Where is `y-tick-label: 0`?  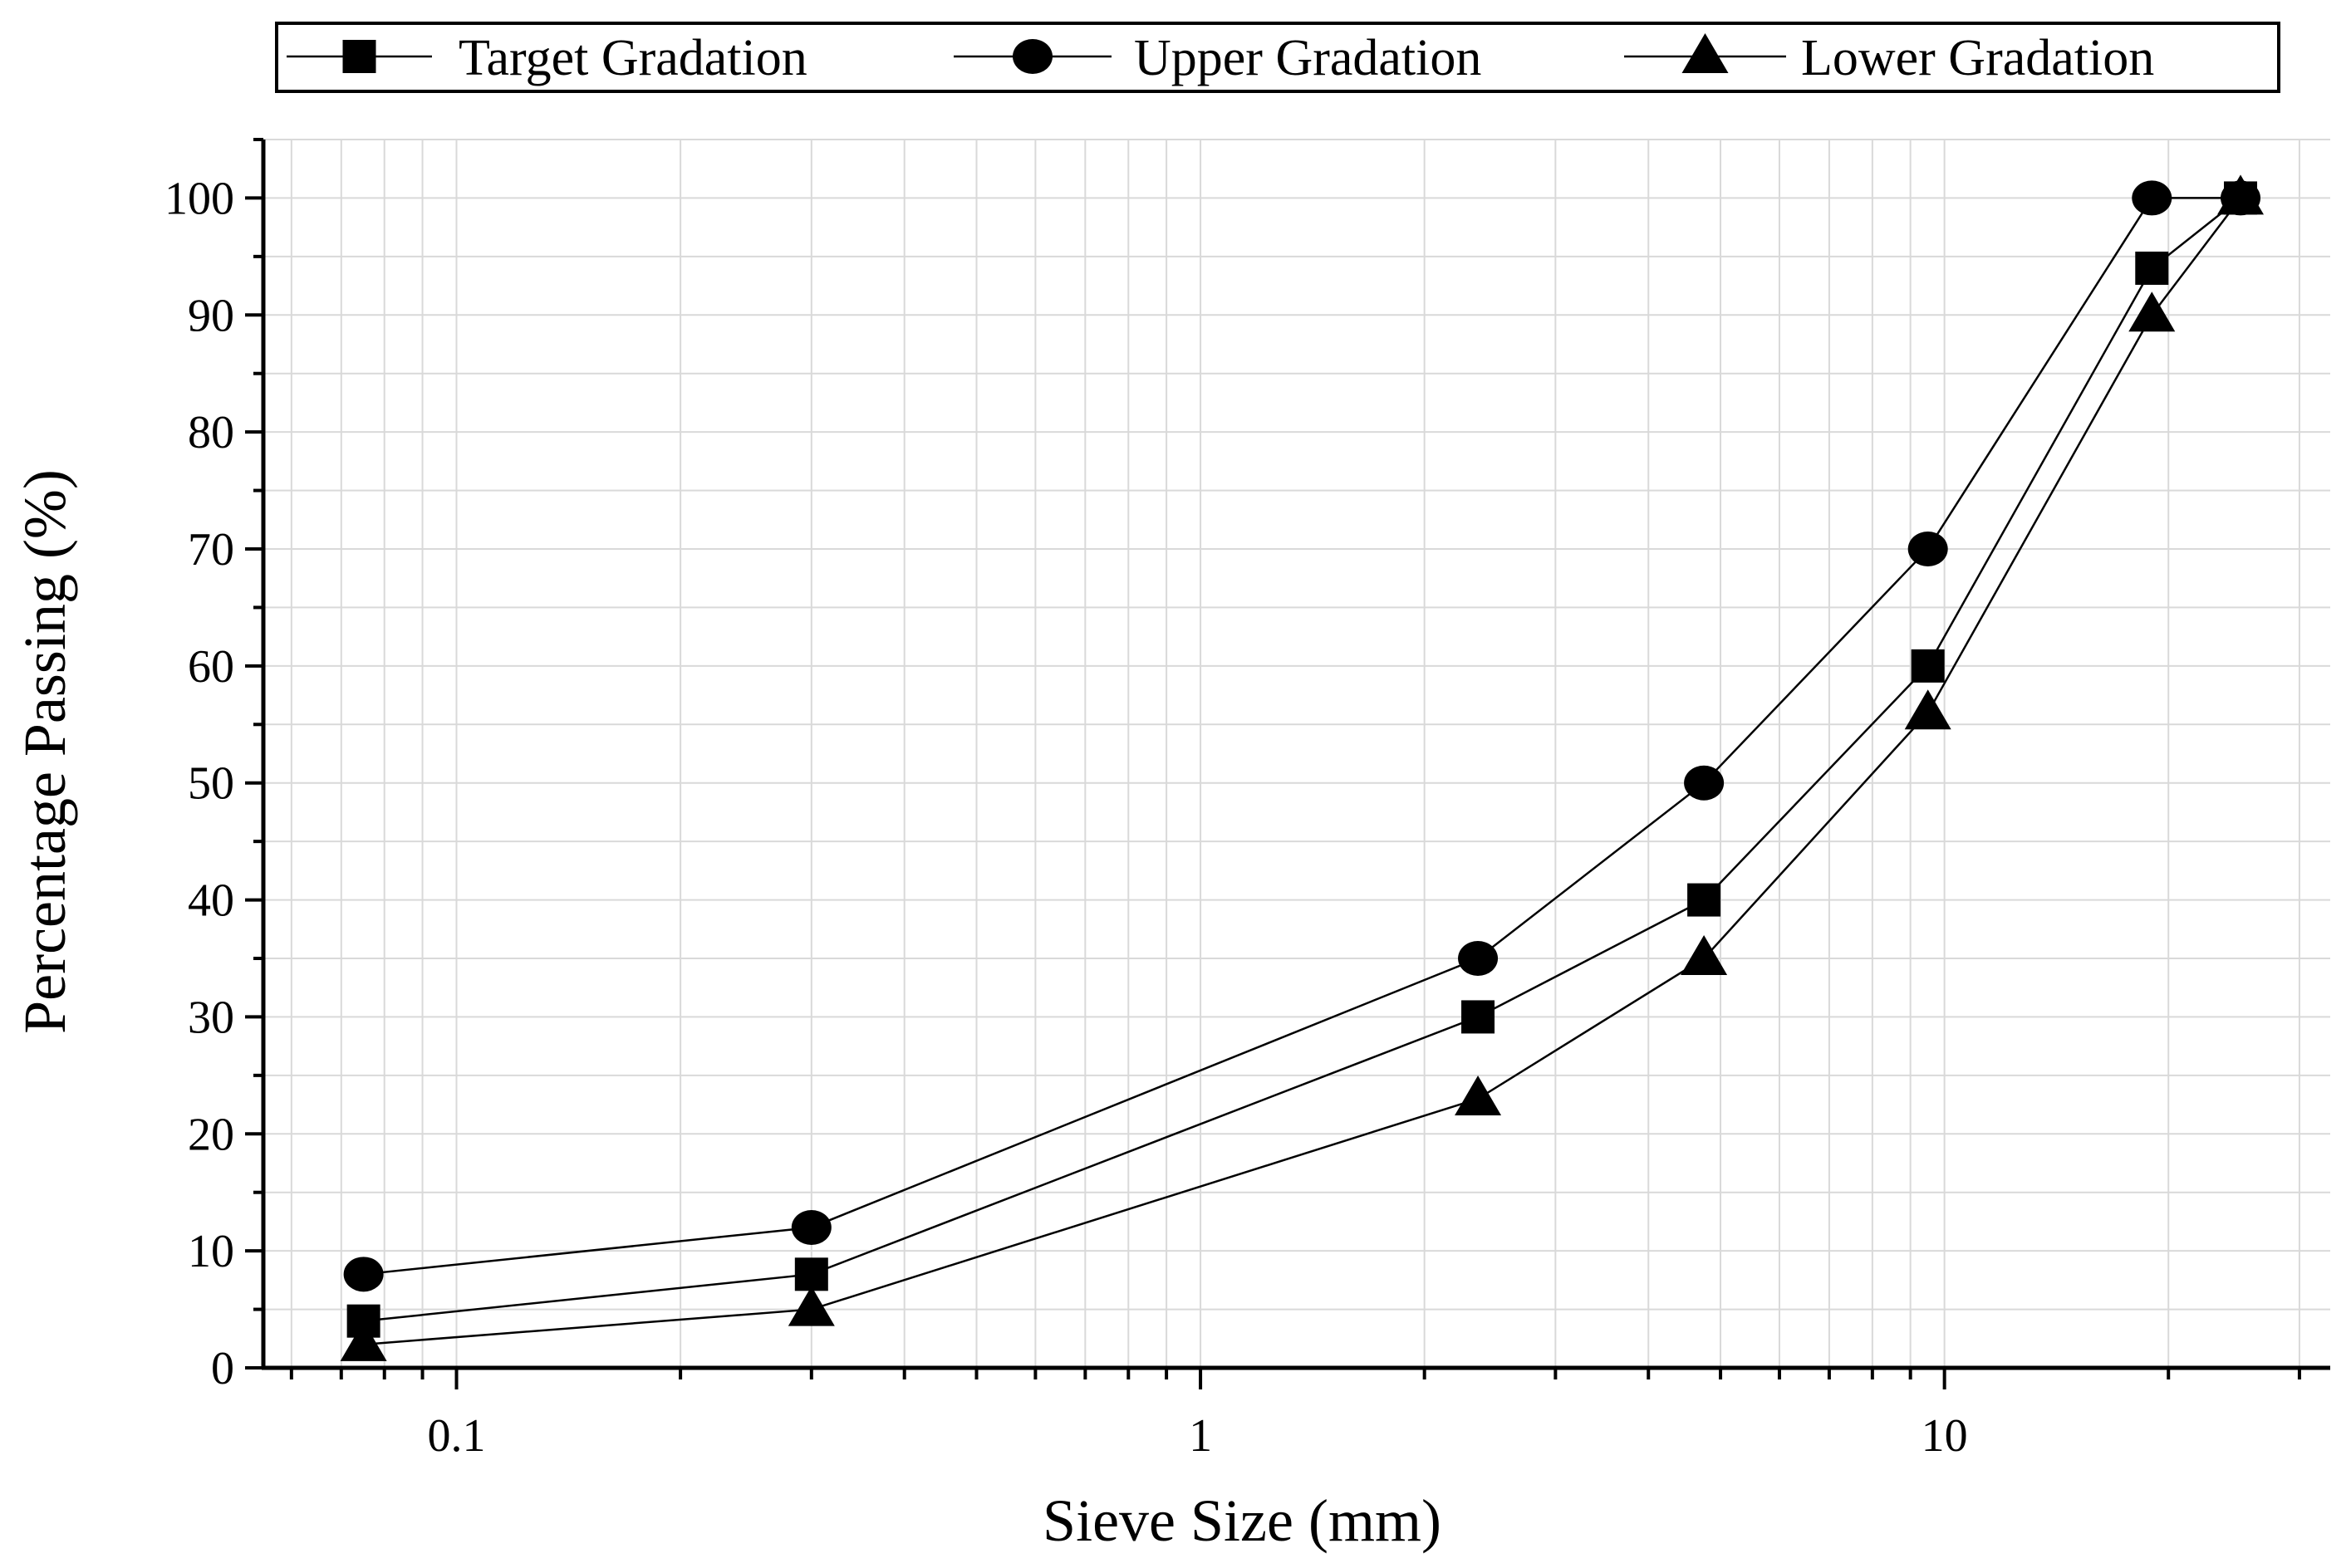 y-tick-label: 0 is located at coordinates (222, 1368).